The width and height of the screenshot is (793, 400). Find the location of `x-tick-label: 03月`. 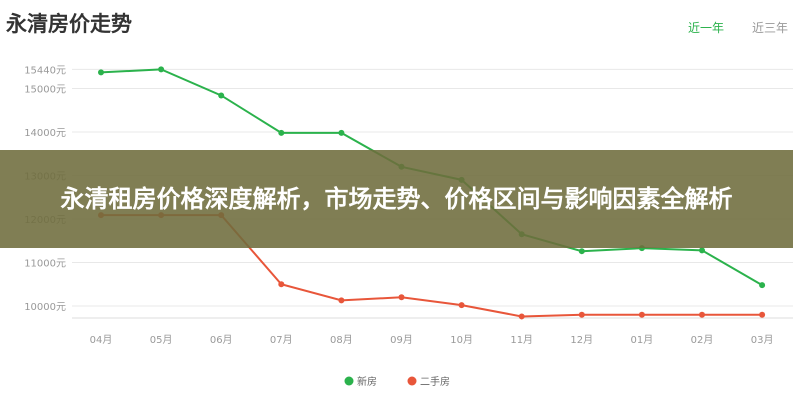

x-tick-label: 03月 is located at coordinates (762, 340).